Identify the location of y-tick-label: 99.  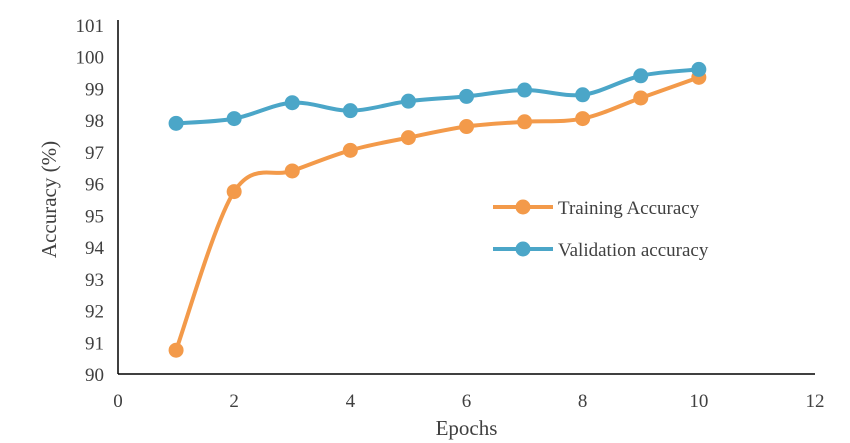
(94, 89).